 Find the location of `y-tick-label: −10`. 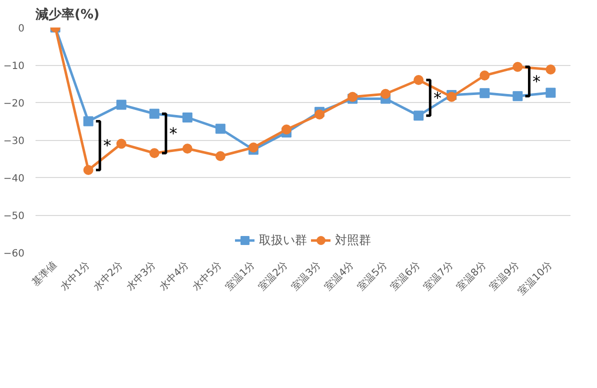

y-tick-label: −10 is located at coordinates (14, 66).